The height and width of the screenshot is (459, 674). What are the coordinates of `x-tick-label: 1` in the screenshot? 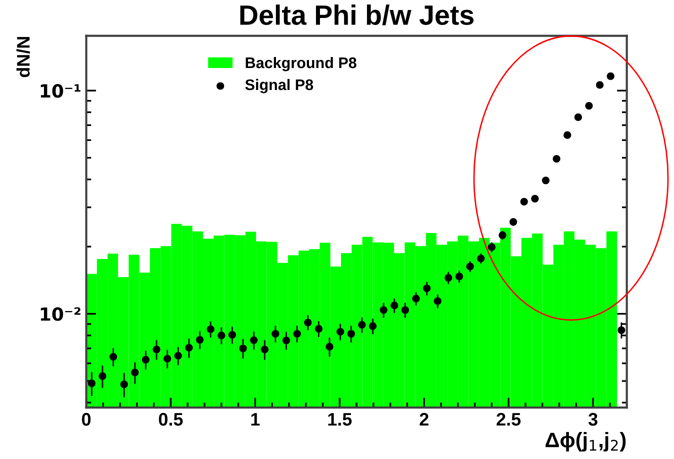 It's located at (255, 419).